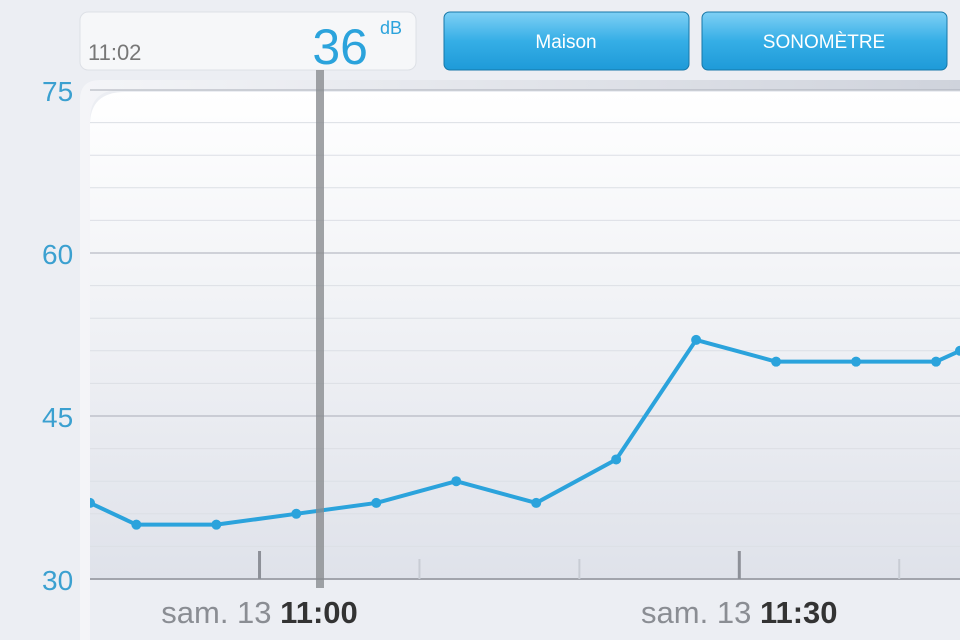 Image resolution: width=960 pixels, height=640 pixels. What do you see at coordinates (340, 47) in the screenshot?
I see `readout-level: 36` at bounding box center [340, 47].